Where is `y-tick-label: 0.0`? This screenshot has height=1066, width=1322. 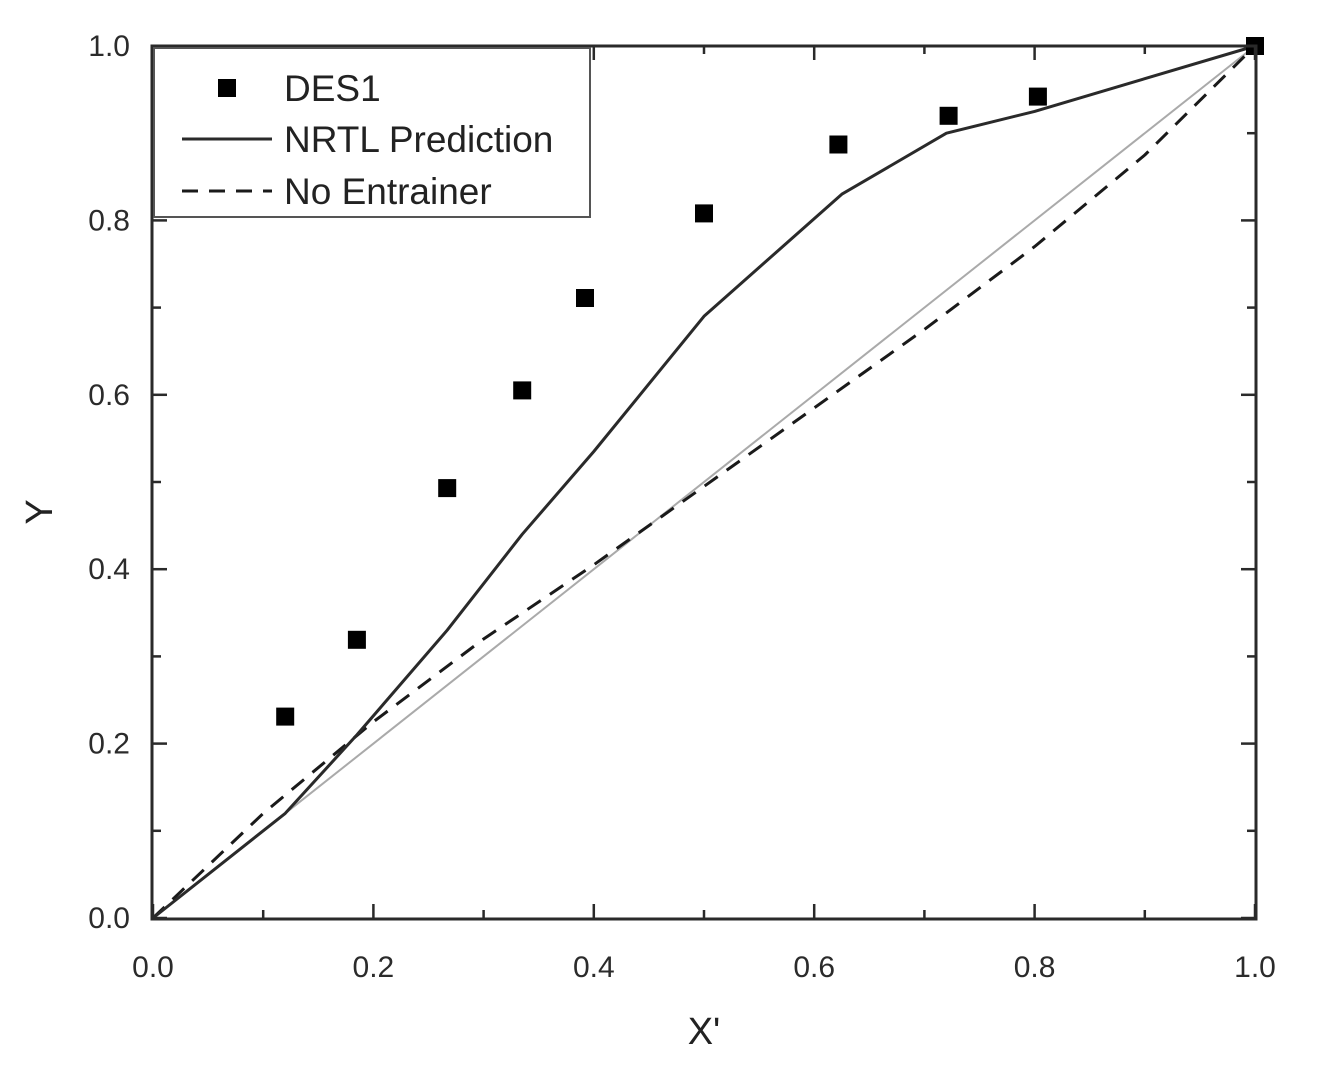
y-tick-label: 0.0 is located at coordinates (109, 918).